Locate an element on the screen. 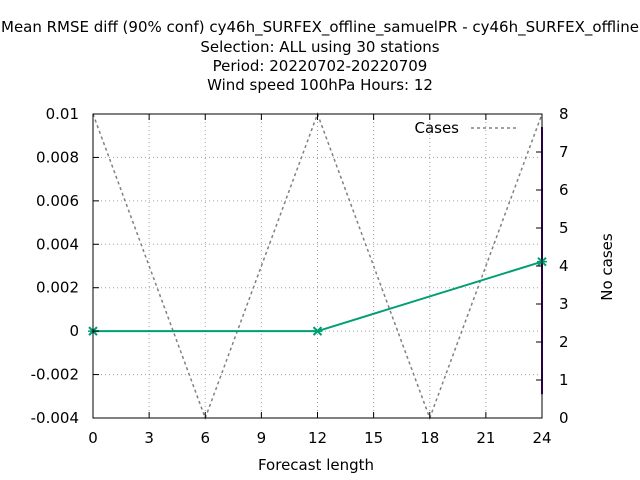 The image size is (640, 480). y2-tick-label: 1 is located at coordinates (564, 380).